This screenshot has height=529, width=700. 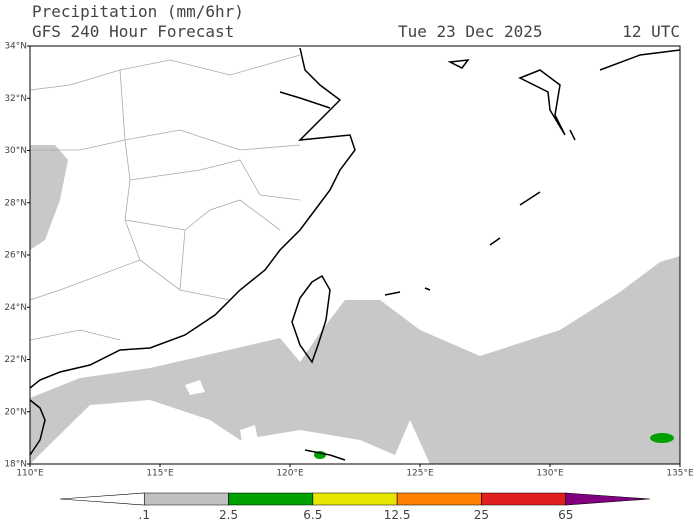 What do you see at coordinates (15, 465) in the screenshot?
I see `lat-label: 18°N` at bounding box center [15, 465].